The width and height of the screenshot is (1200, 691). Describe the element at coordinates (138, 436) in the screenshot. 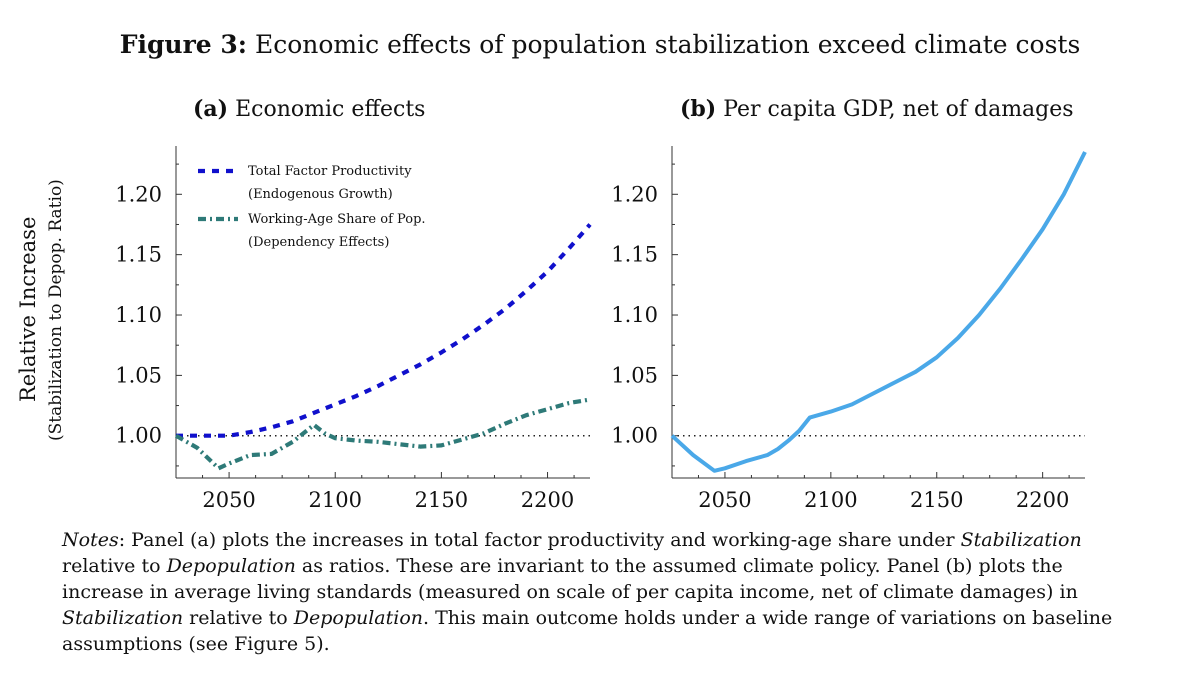

I see `panel-a-y-tick-label: 1.00` at that location.